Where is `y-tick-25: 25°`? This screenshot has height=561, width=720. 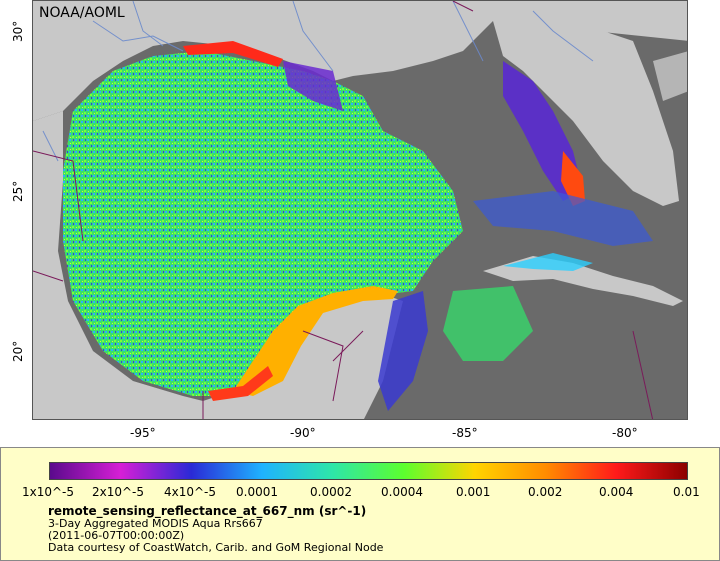
y-tick-25: 25° is located at coordinates (18, 191).